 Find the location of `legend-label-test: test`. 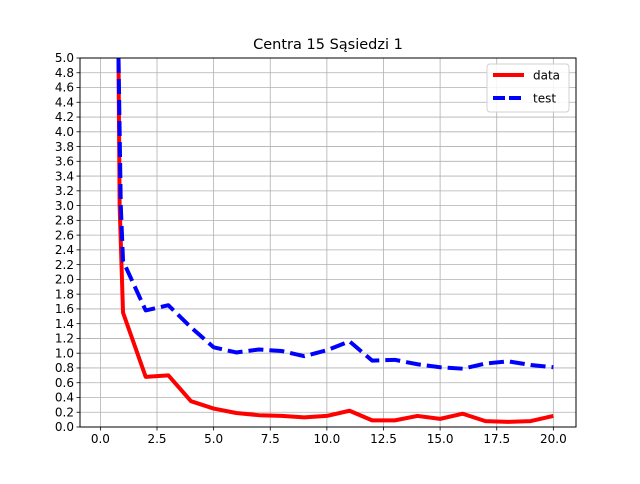

legend-label-test: test is located at coordinates (544, 99).